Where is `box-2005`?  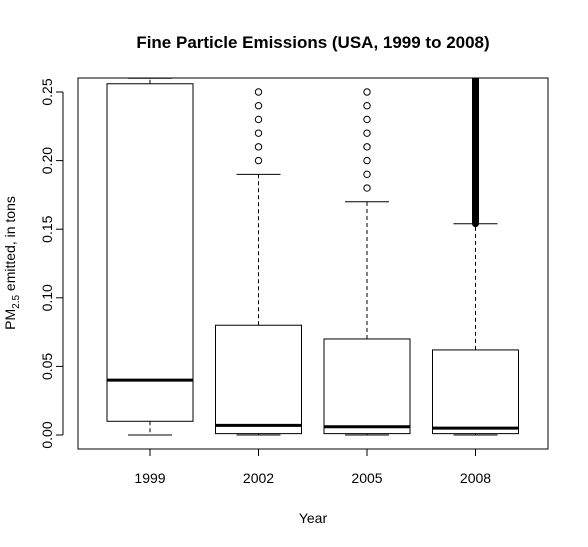
box-2005 is located at coordinates (367, 262).